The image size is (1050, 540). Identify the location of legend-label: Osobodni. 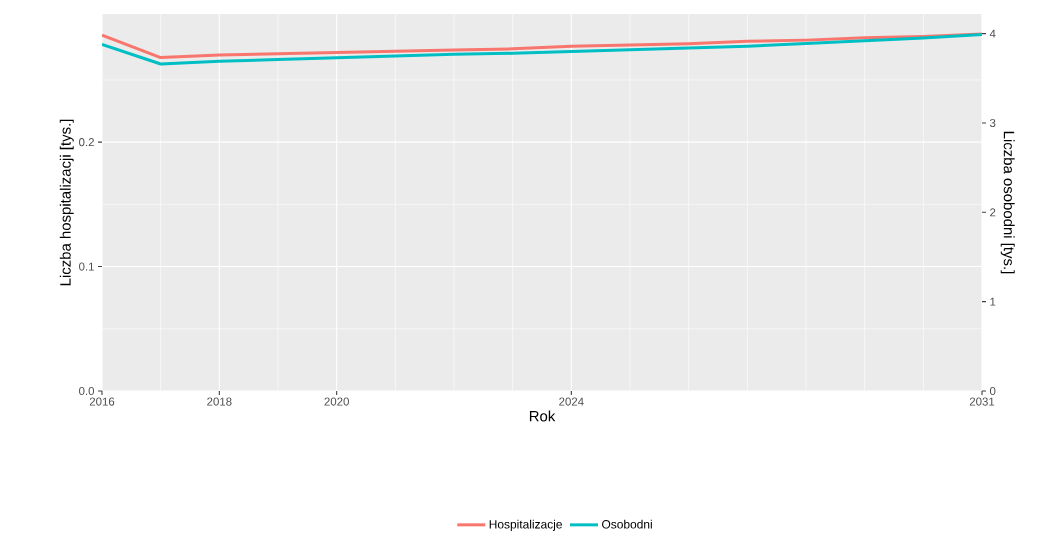
(627, 524).